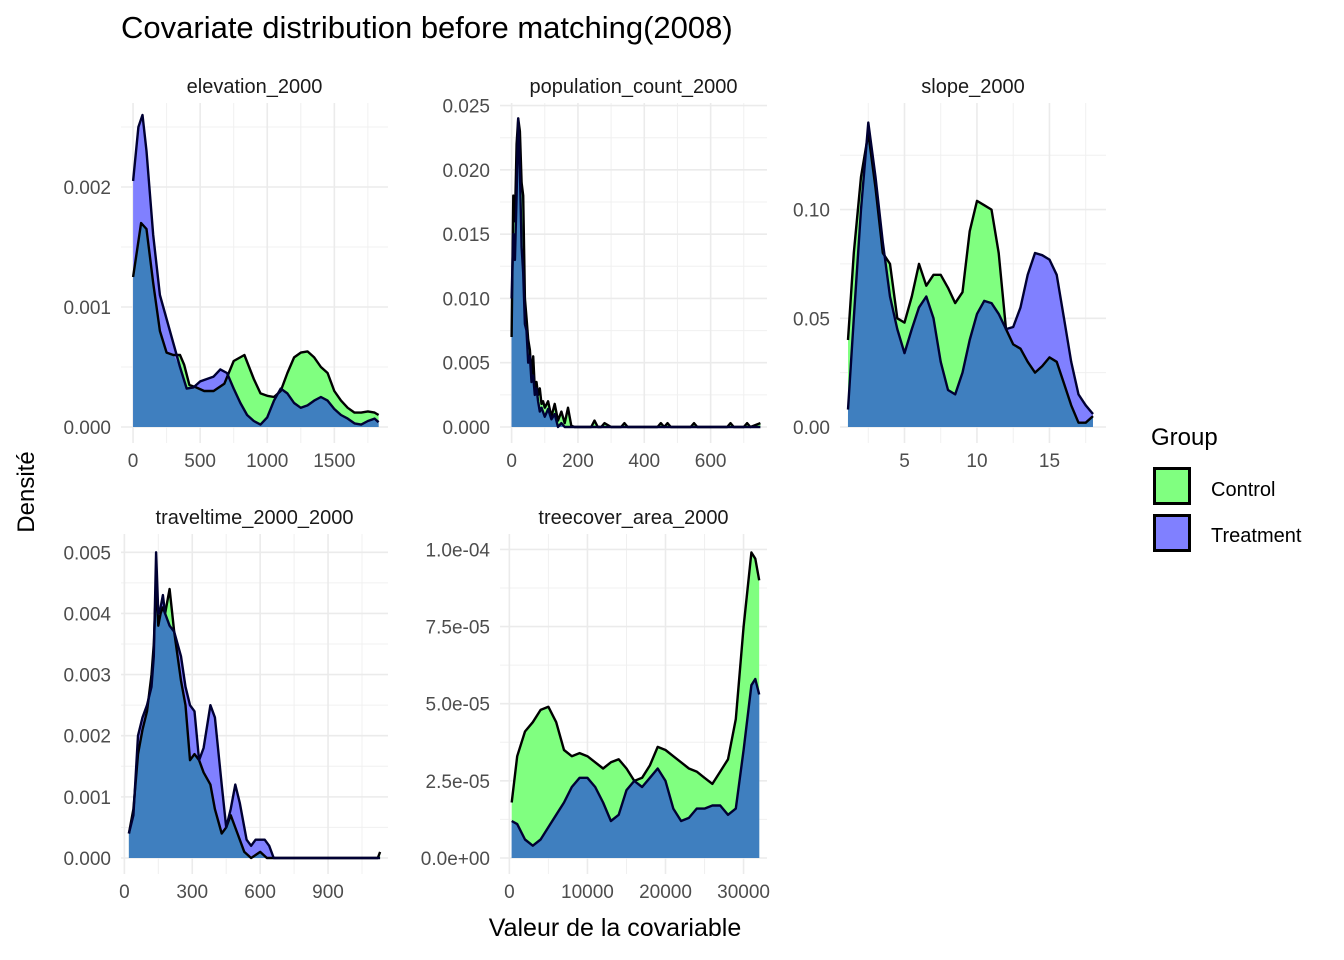 This screenshot has height=960, width=1344. Describe the element at coordinates (587, 892) in the screenshot. I see `x-tick-label: 10000` at that location.